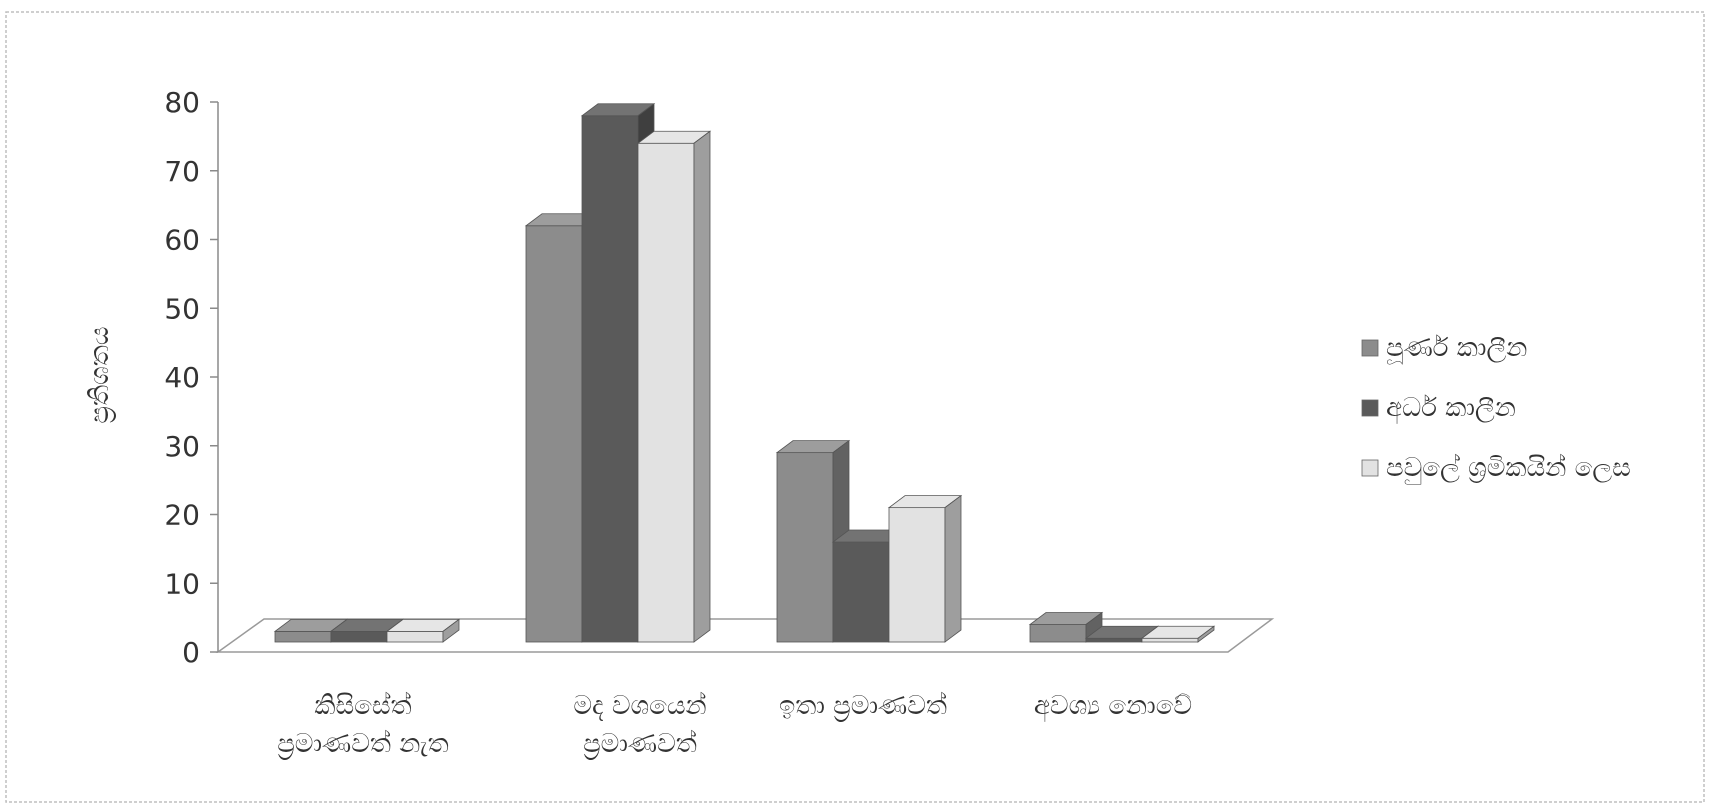 Image resolution: width=1710 pixels, height=811 pixels. I want to click on y-axis: 0 10 20 30 40 50 60 70 80, so click(191, 377).